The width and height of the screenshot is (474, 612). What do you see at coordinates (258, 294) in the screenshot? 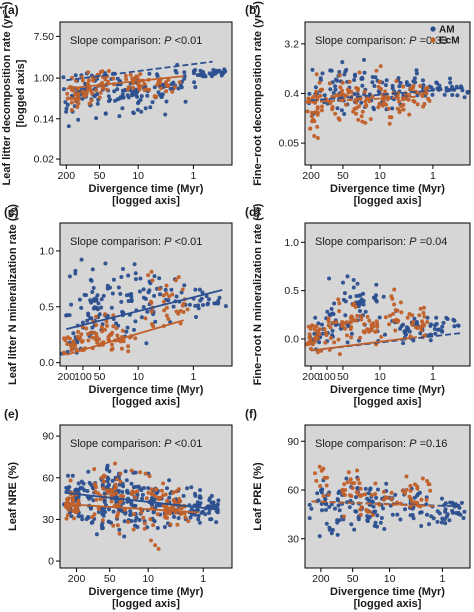
I see `y-axis-label: Fine−root N mineralization rate (%)` at bounding box center [258, 294].